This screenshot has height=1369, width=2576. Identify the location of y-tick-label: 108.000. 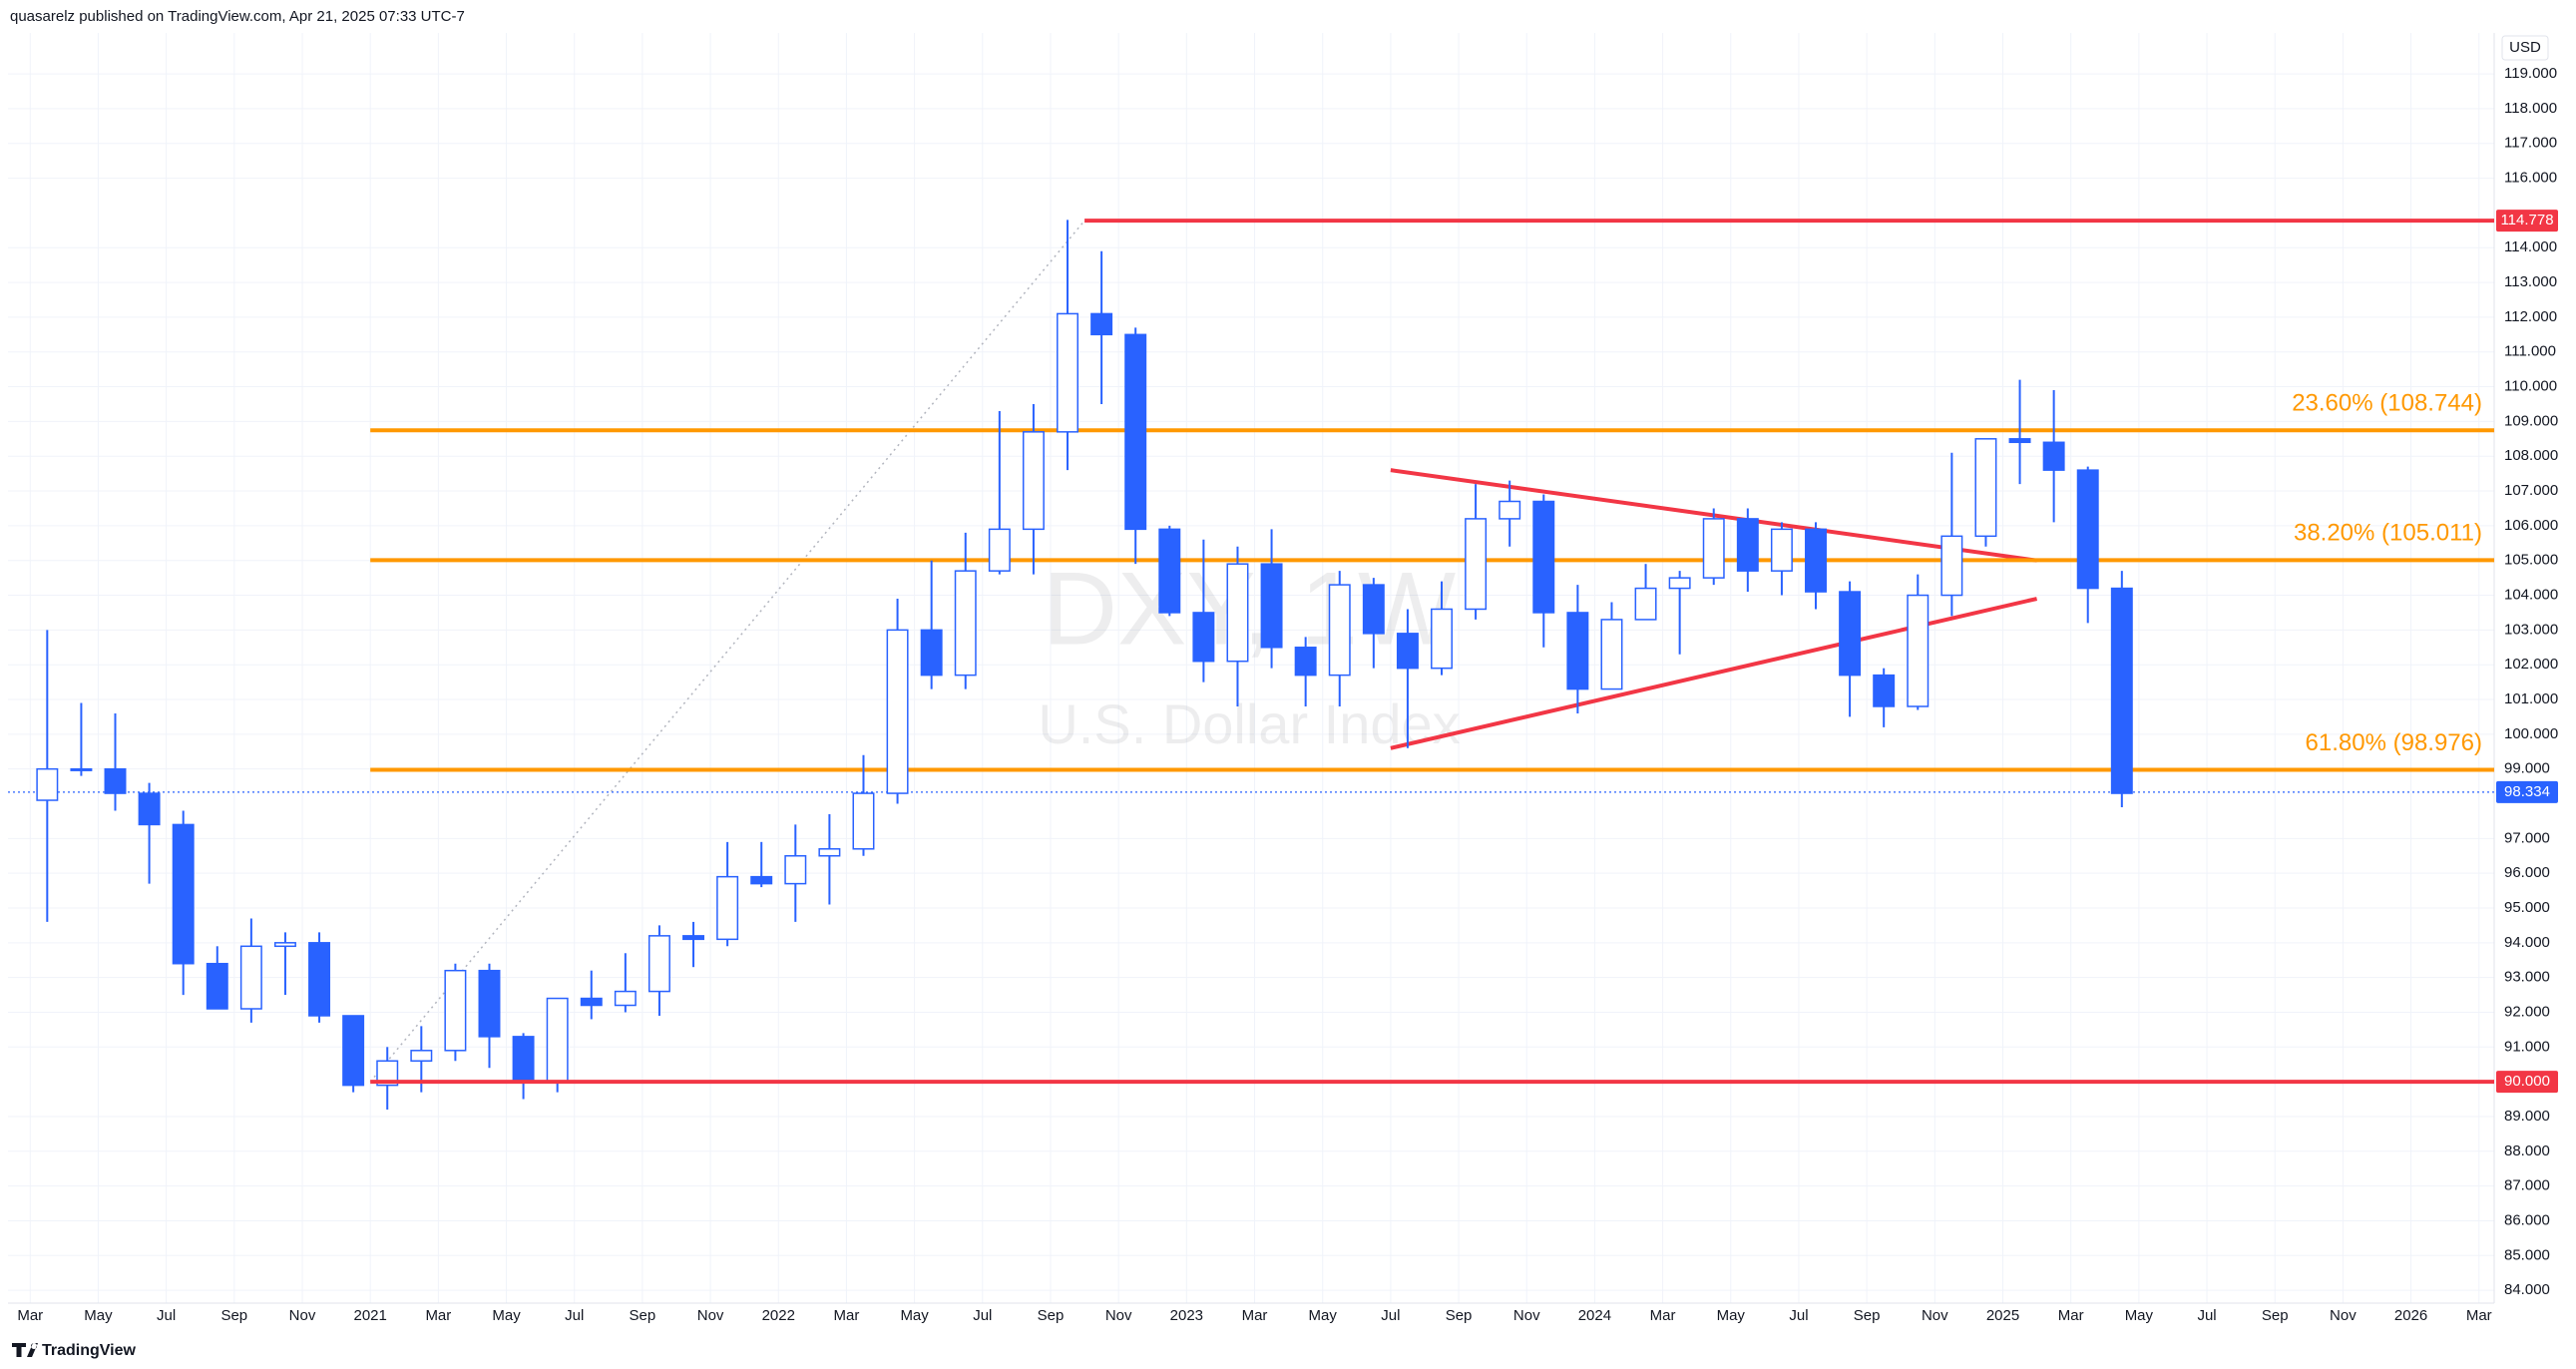
(2531, 455).